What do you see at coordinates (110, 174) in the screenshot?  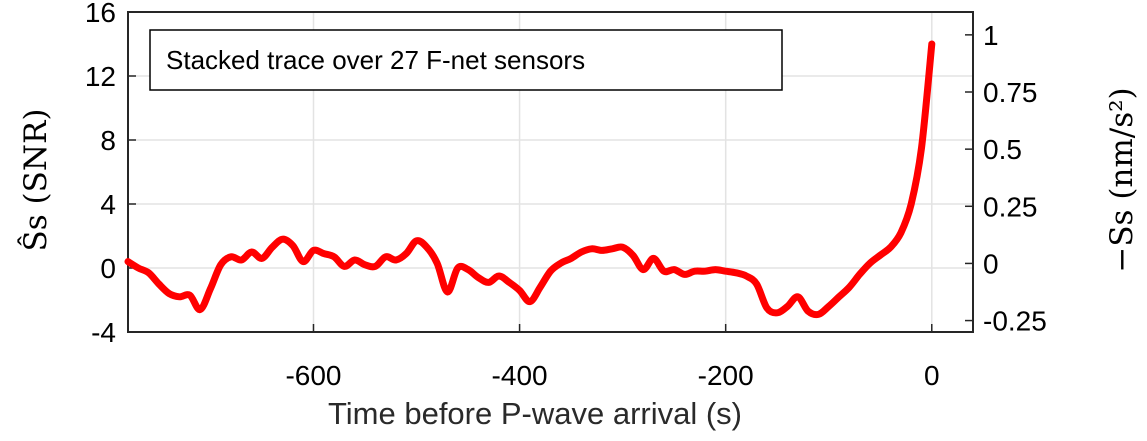 I see `left-y-axis-ticks: -4 0 4 8 12 16` at bounding box center [110, 174].